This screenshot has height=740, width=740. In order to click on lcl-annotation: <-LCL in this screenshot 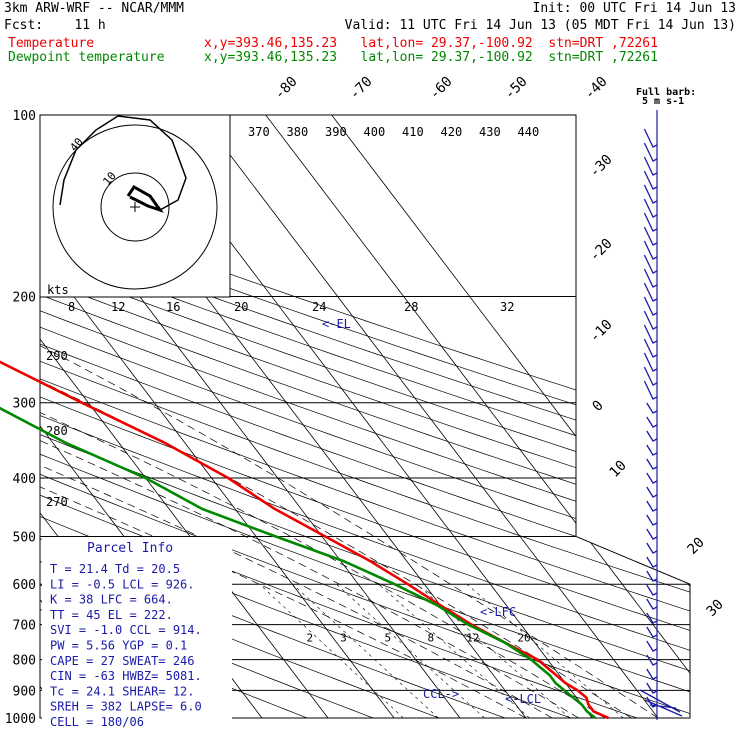, I will do `click(523, 699)`.